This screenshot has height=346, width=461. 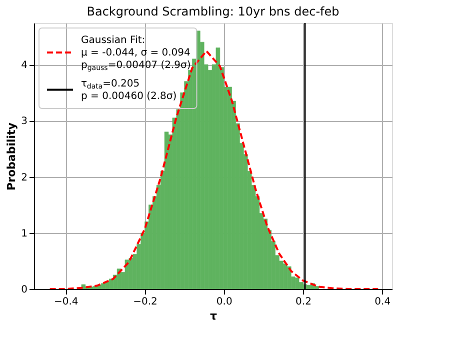 I want to click on y-tick-label: 2, so click(x=24, y=178).